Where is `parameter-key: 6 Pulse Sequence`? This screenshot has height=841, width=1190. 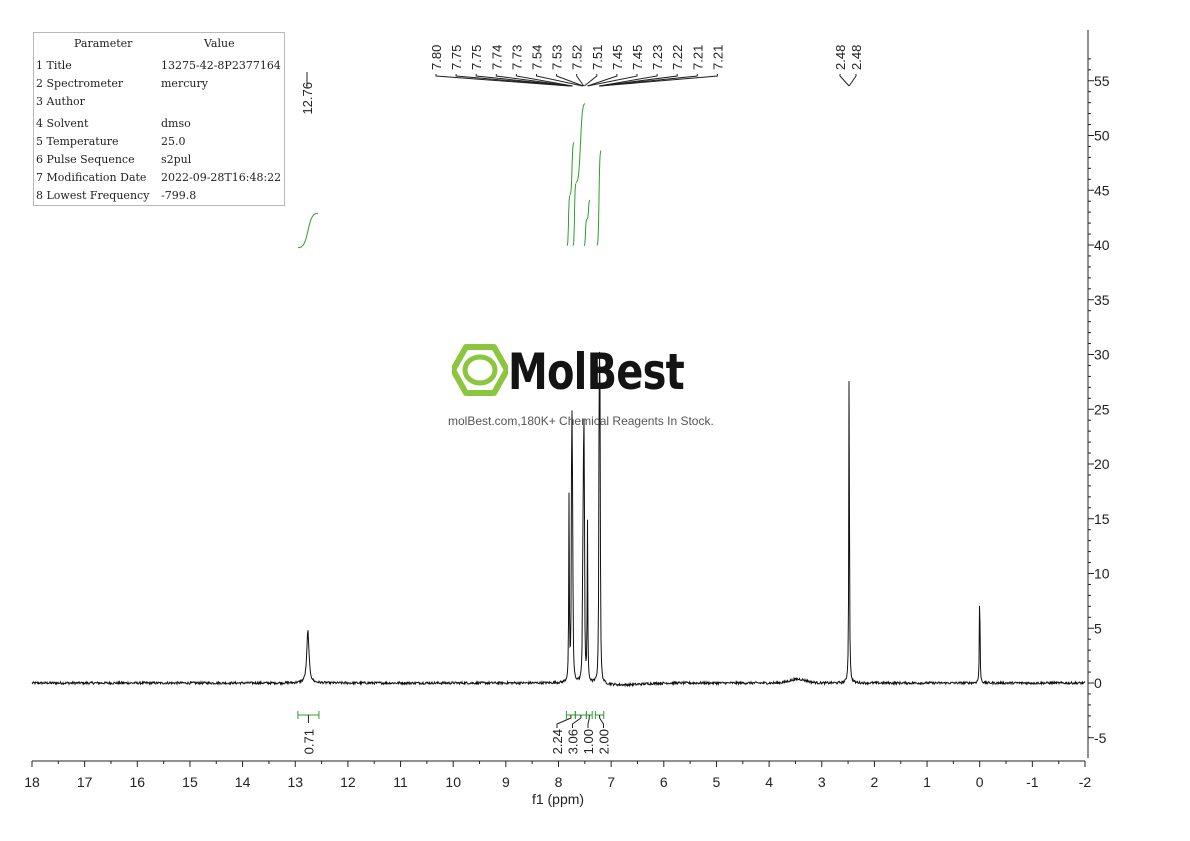
parameter-key: 6 Pulse Sequence is located at coordinates (85, 159).